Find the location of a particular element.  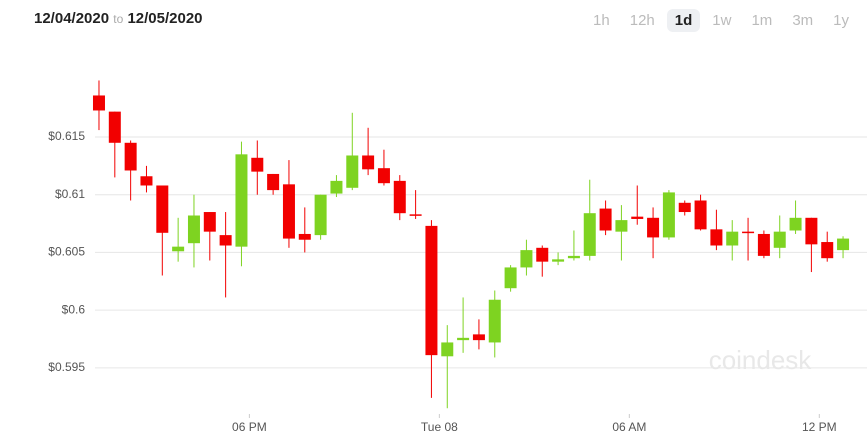

date-range: 12/04/2020 to 12/05/2020 is located at coordinates (118, 18).